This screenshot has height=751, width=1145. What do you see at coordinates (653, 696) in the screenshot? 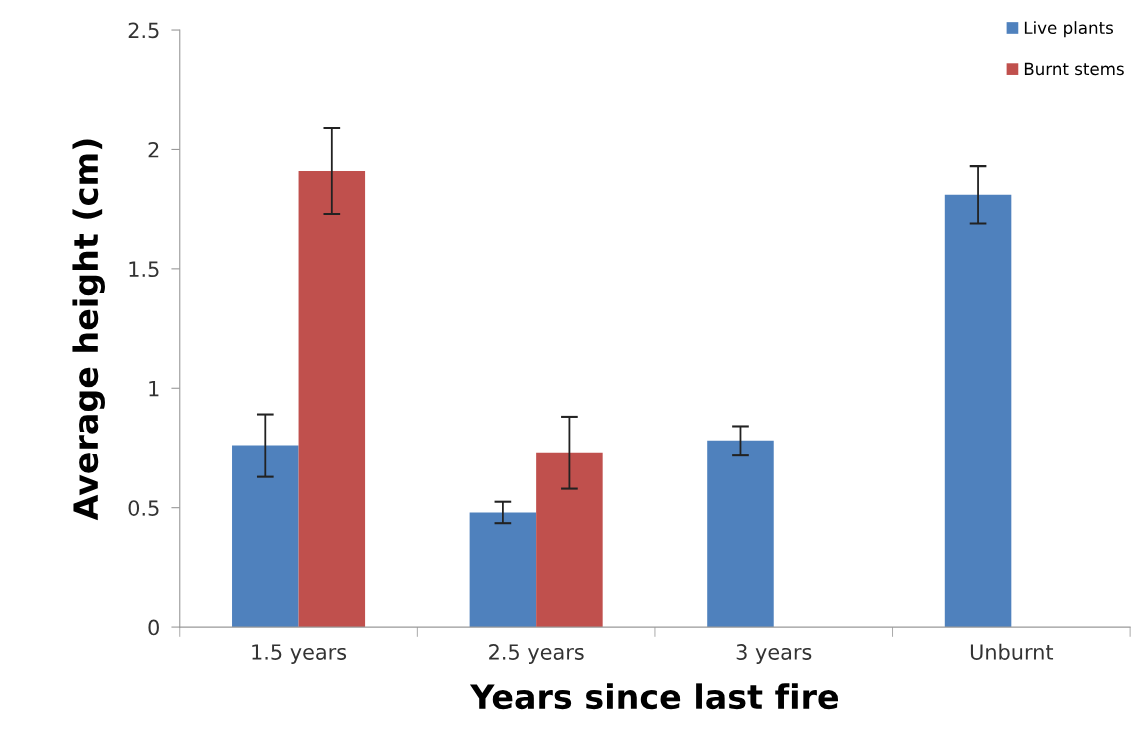
I see `x-axis-title: Years since last fire` at bounding box center [653, 696].